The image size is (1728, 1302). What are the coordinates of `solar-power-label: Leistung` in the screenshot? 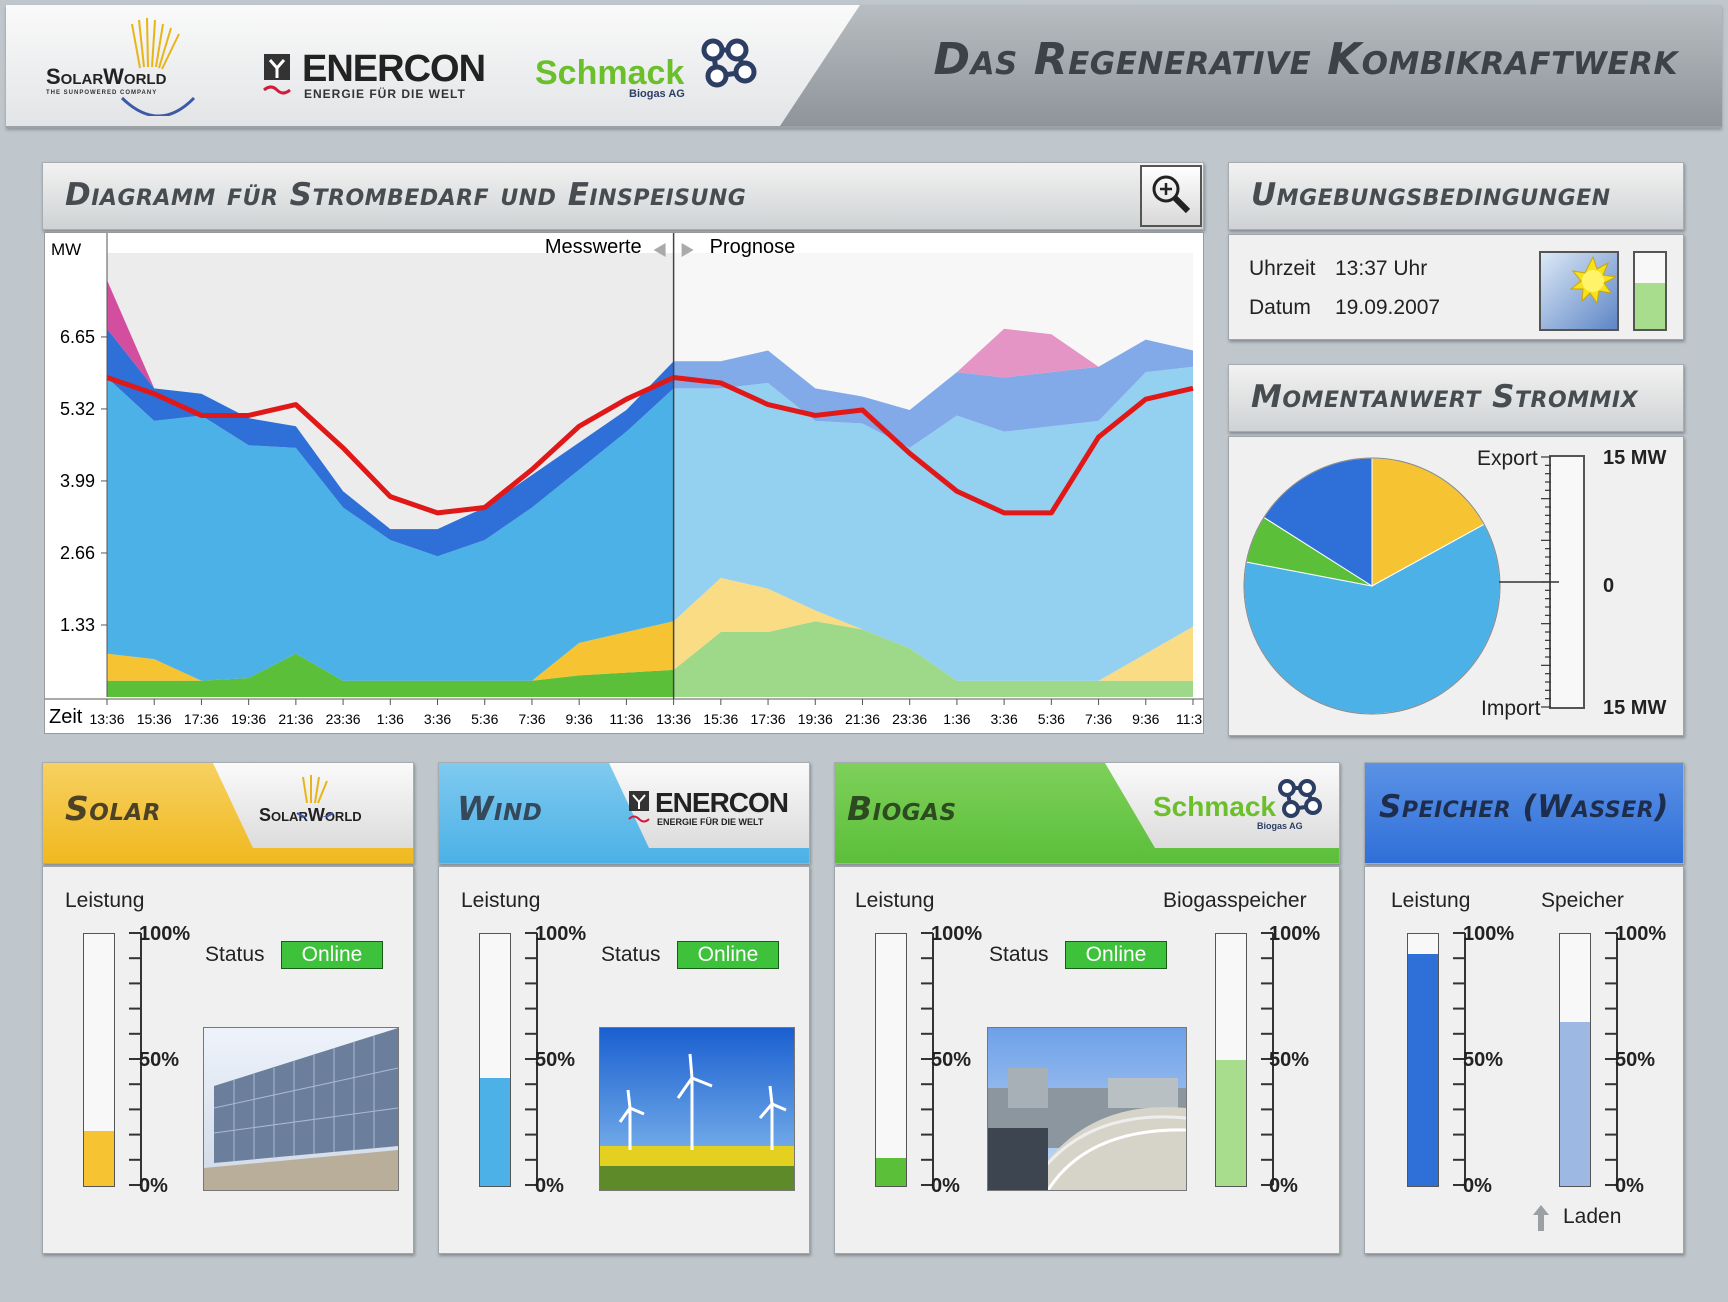 It's located at (105, 900).